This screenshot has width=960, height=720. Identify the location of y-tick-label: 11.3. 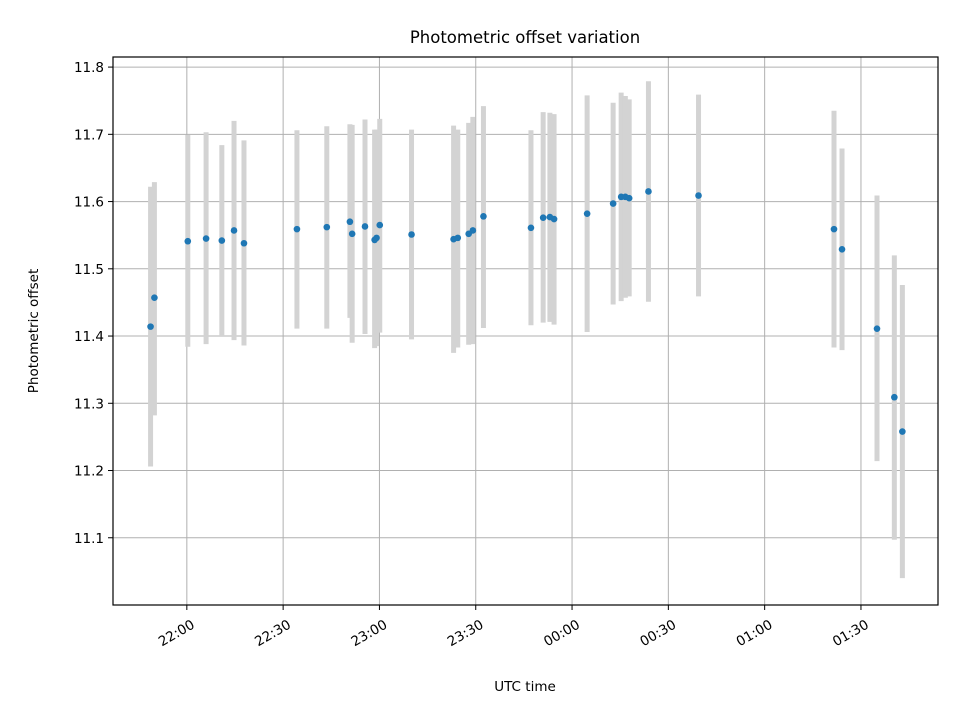
(89, 404).